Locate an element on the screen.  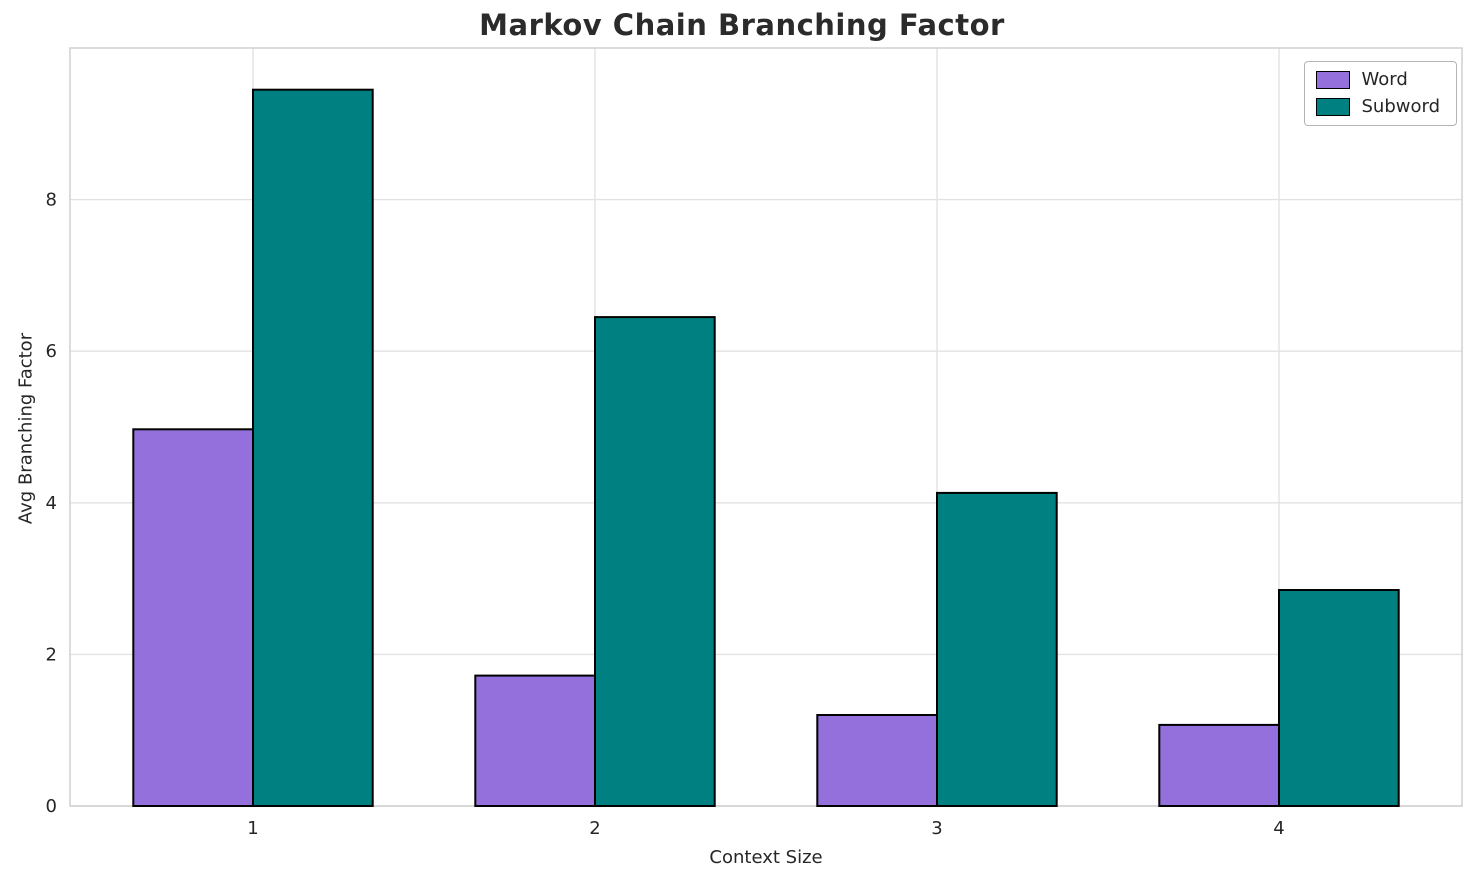
y-tick-label: 4 is located at coordinates (51, 503).